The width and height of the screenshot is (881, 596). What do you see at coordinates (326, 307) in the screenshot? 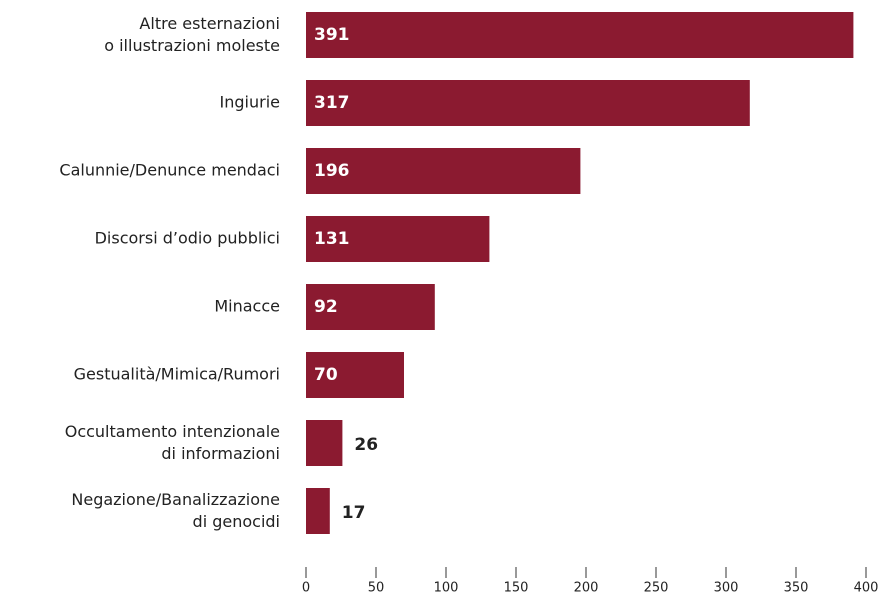
I see `value-label: 92` at bounding box center [326, 307].